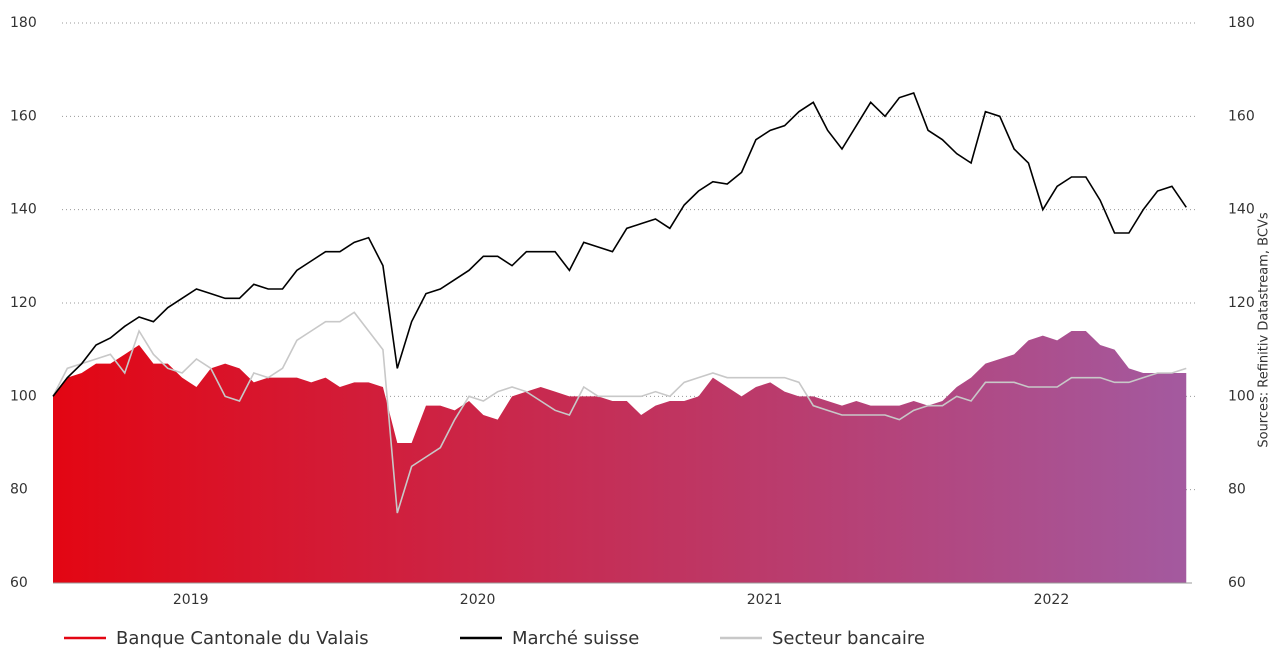 The image size is (1283, 650). Describe the element at coordinates (848, 638) in the screenshot. I see `legend-label: Secteur bancaire` at that location.